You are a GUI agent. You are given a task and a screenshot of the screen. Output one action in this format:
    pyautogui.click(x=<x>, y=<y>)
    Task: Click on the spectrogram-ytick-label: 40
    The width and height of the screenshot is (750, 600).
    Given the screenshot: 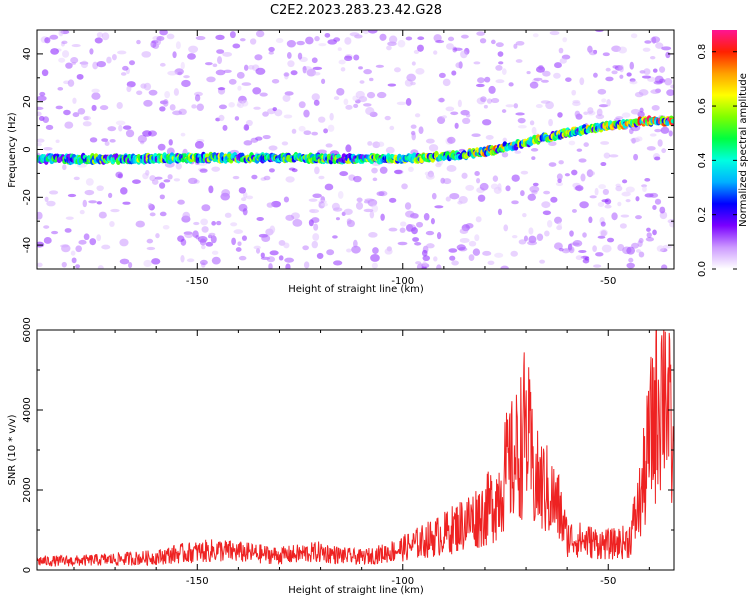 What is the action you would take?
    pyautogui.click(x=27, y=54)
    